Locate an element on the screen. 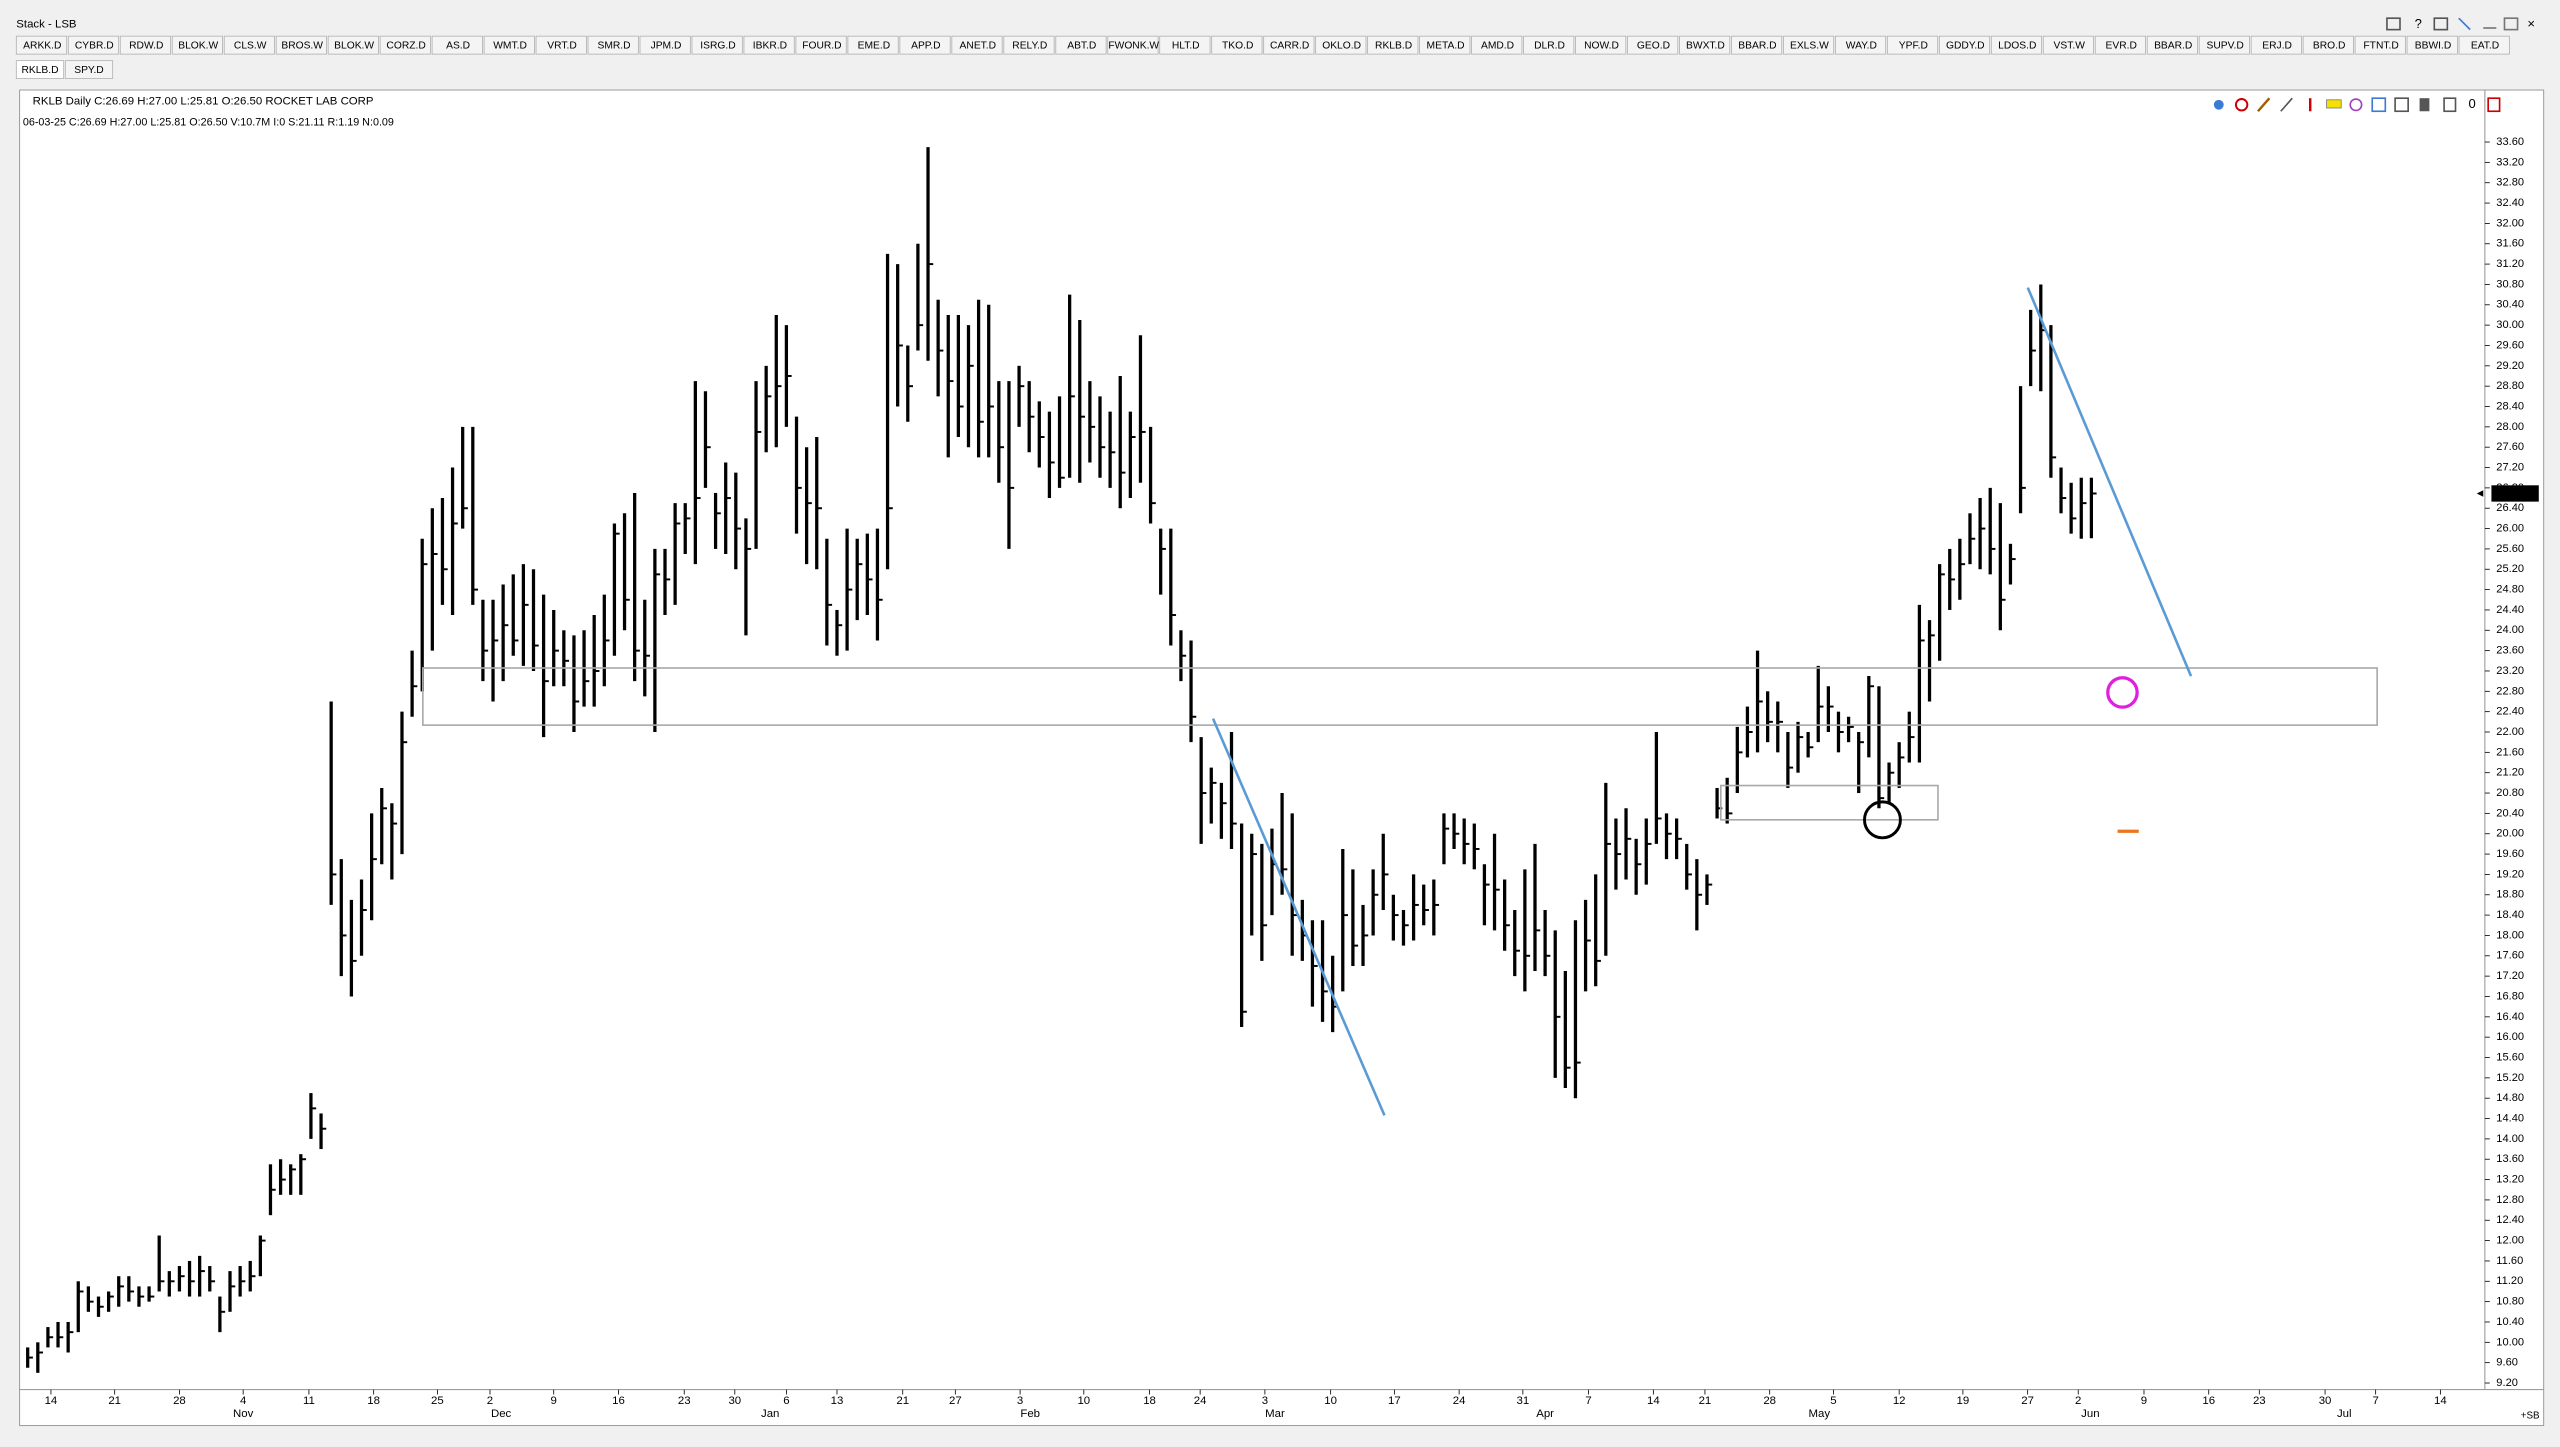 The width and height of the screenshot is (2560, 1447). tab-label: WAY.D is located at coordinates (1861, 46).